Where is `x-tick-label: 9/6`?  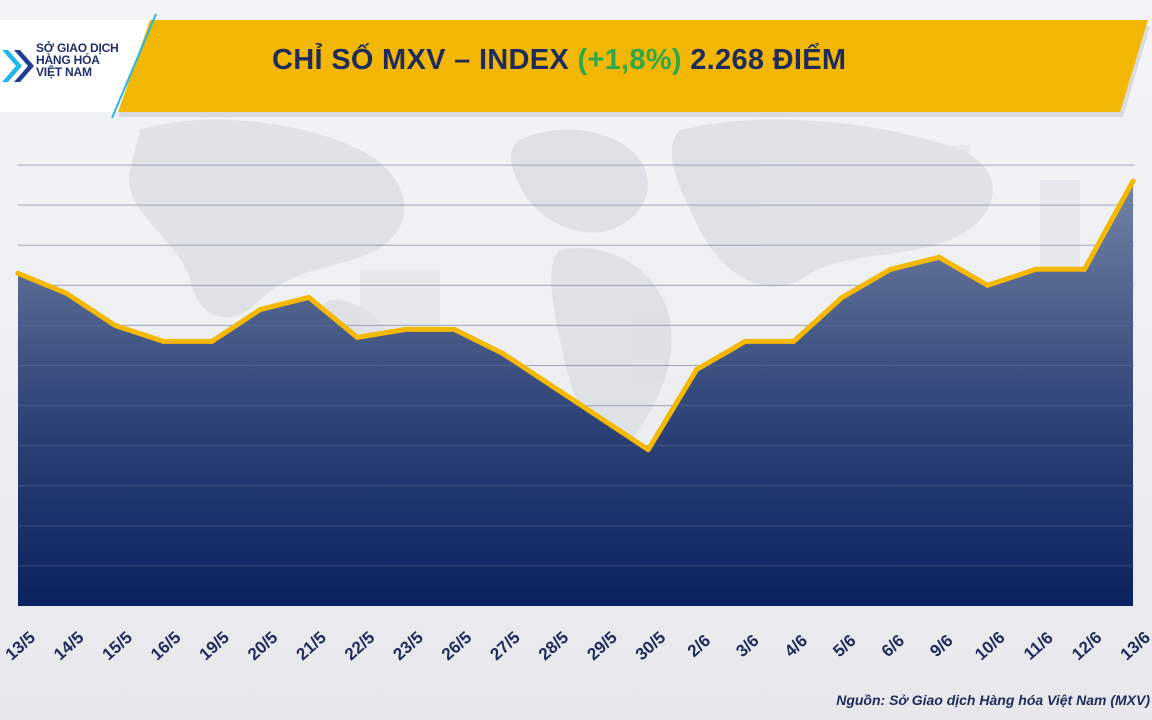
x-tick-label: 9/6 is located at coordinates (941, 646).